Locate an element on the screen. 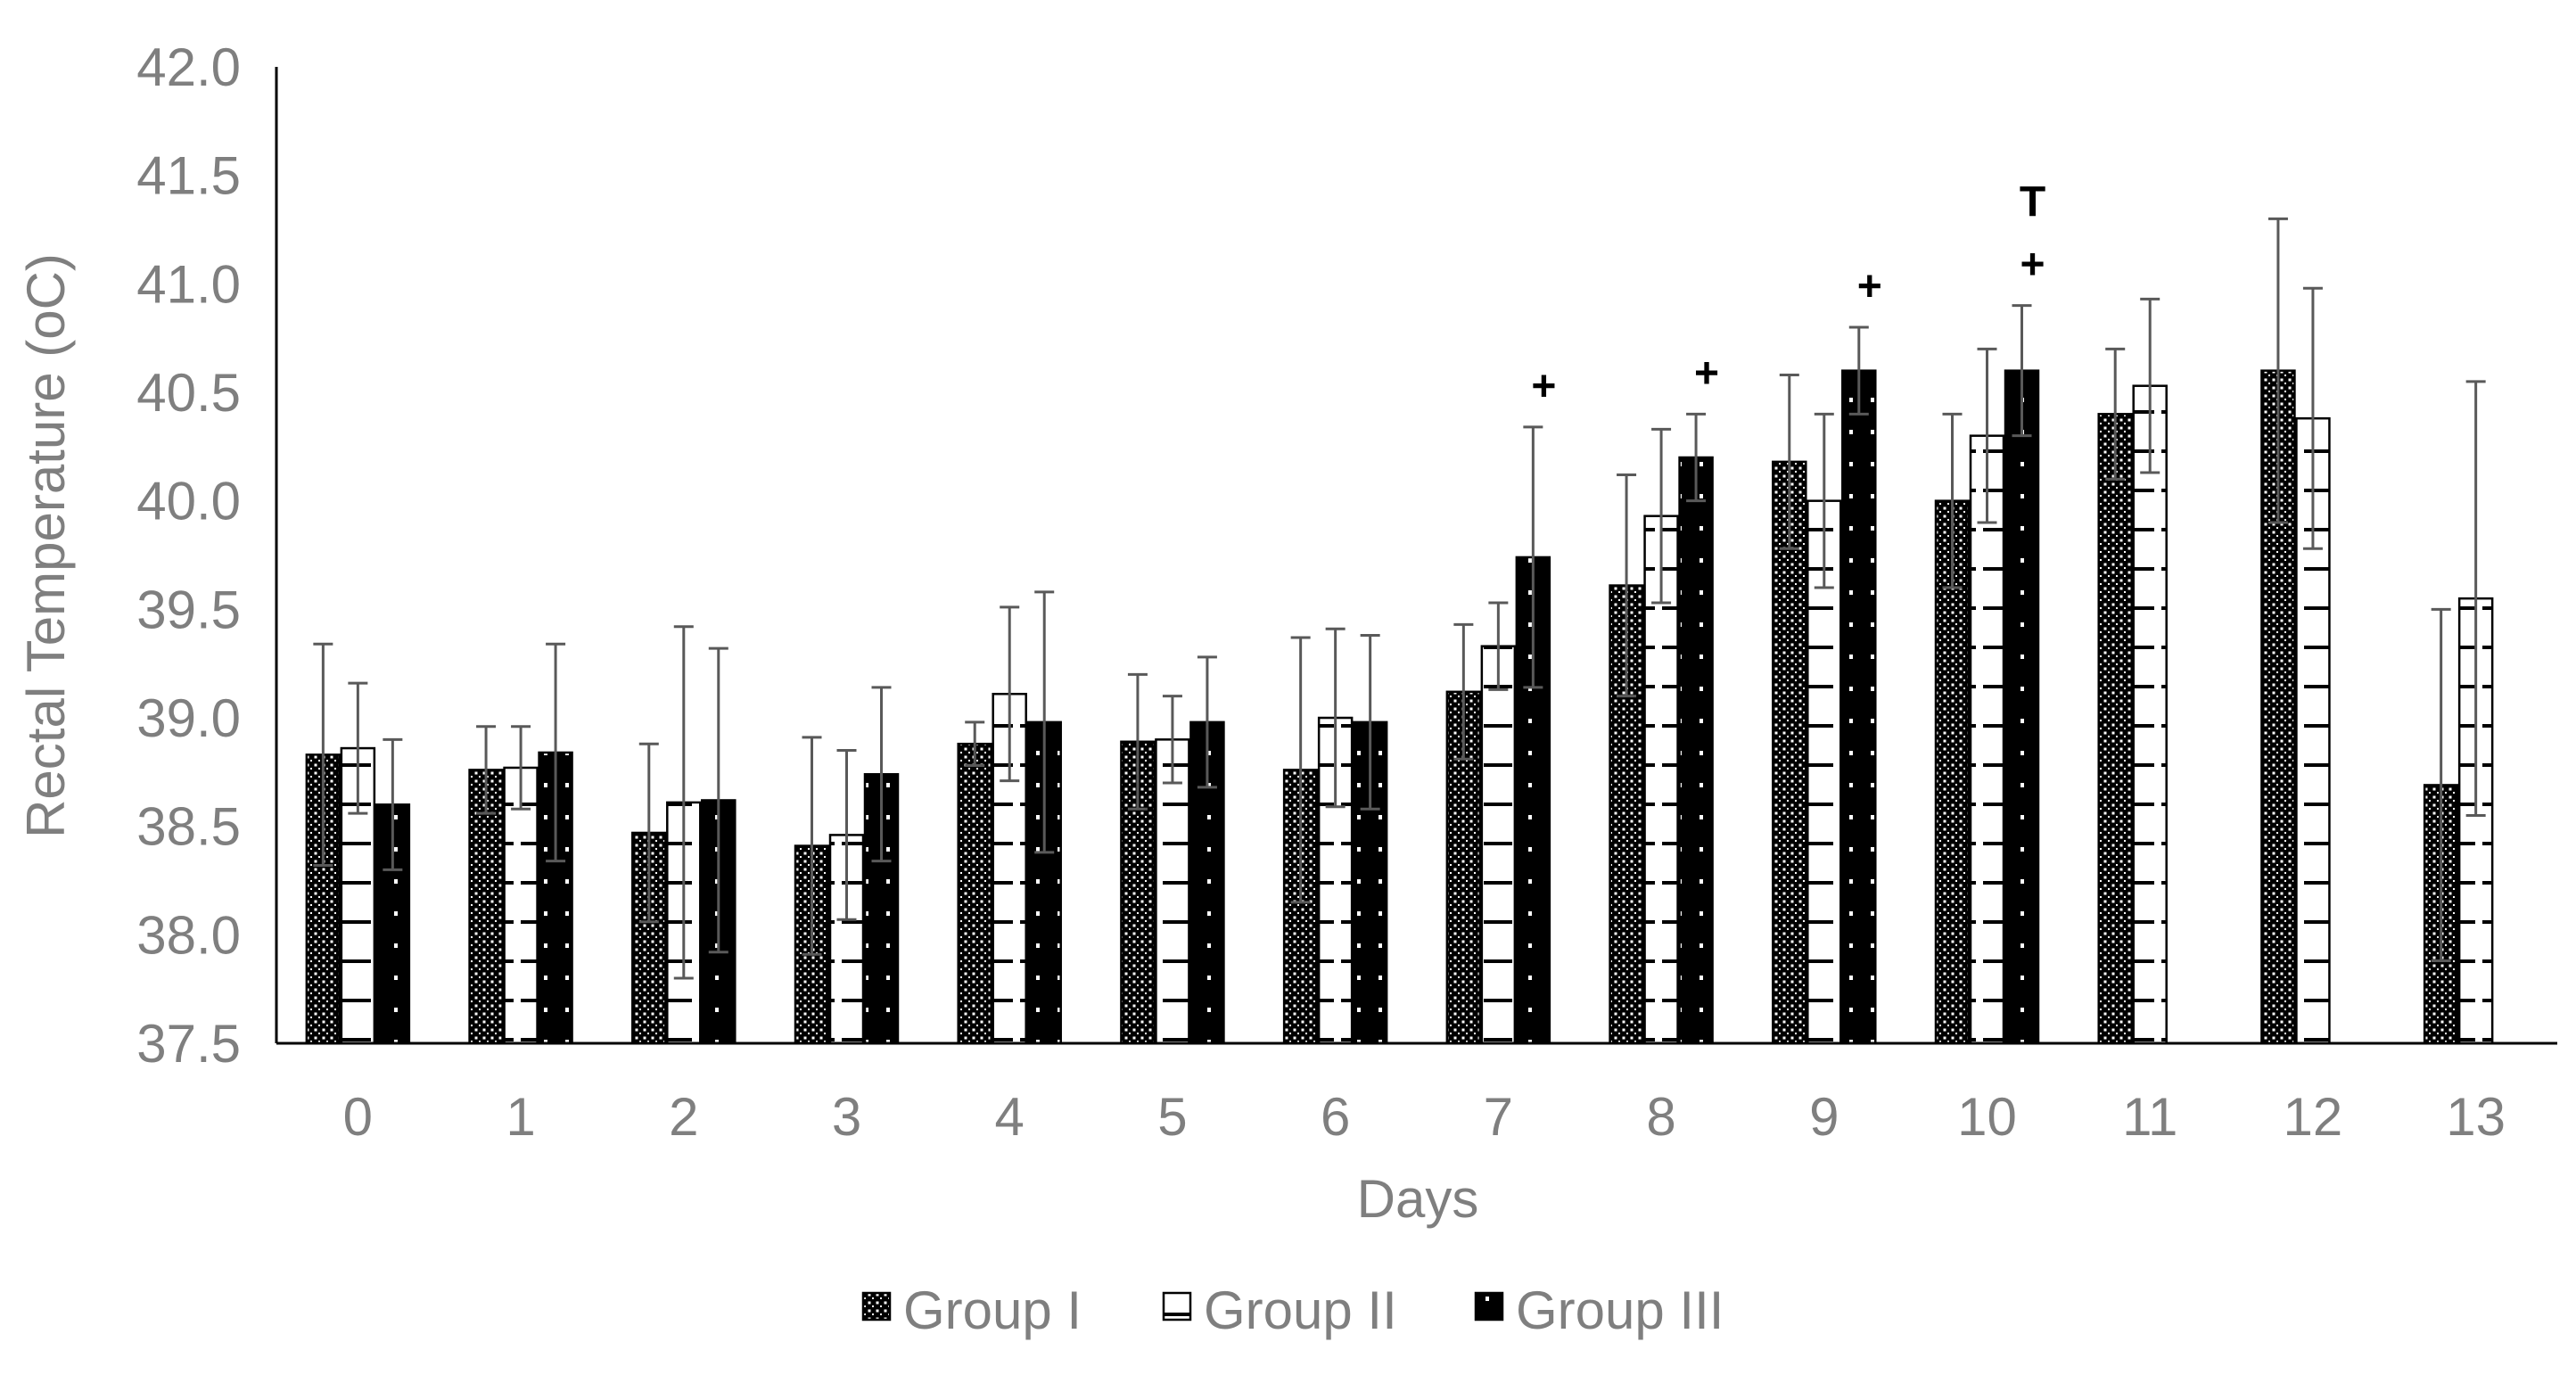 The image size is (2576, 1375). y-tick-label: 38.0 is located at coordinates (188, 935).